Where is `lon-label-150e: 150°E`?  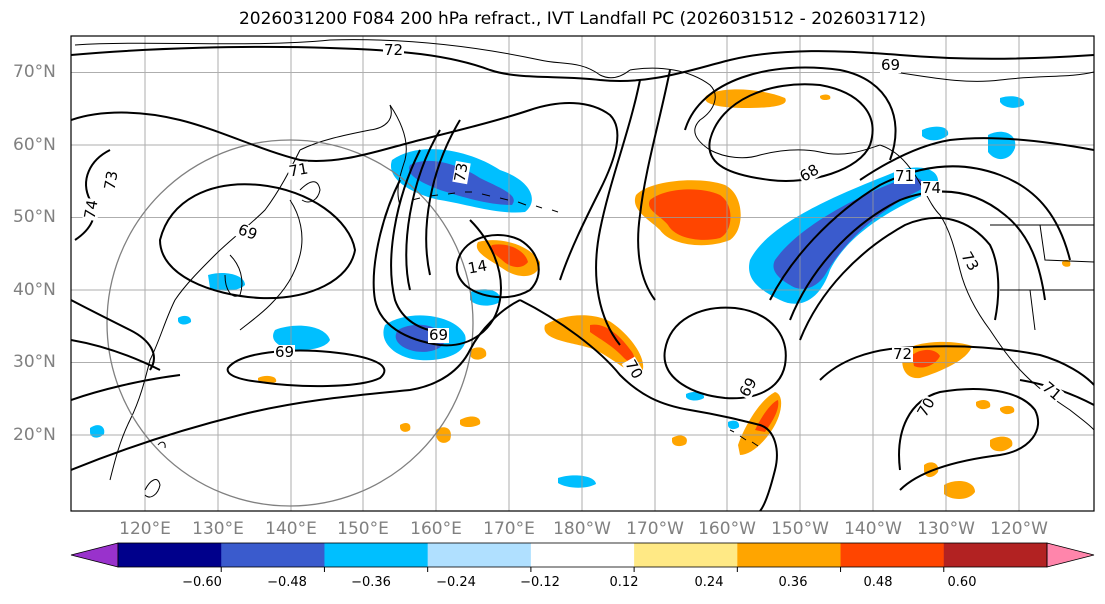 lon-label-150e: 150°E is located at coordinates (363, 529).